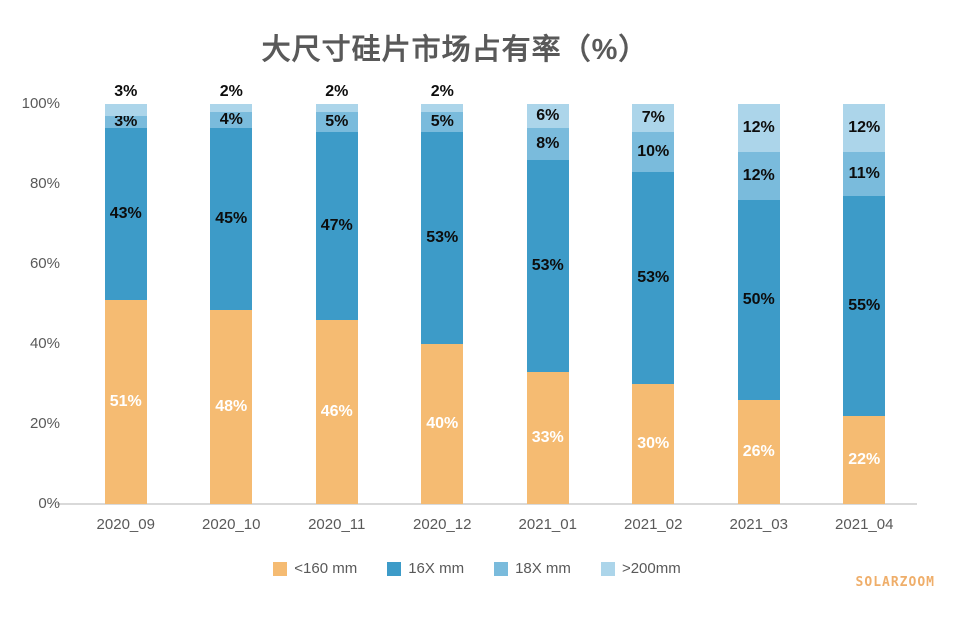 The width and height of the screenshot is (954, 619). Describe the element at coordinates (44, 343) in the screenshot. I see `y-axis-tick-label: 40%` at that location.